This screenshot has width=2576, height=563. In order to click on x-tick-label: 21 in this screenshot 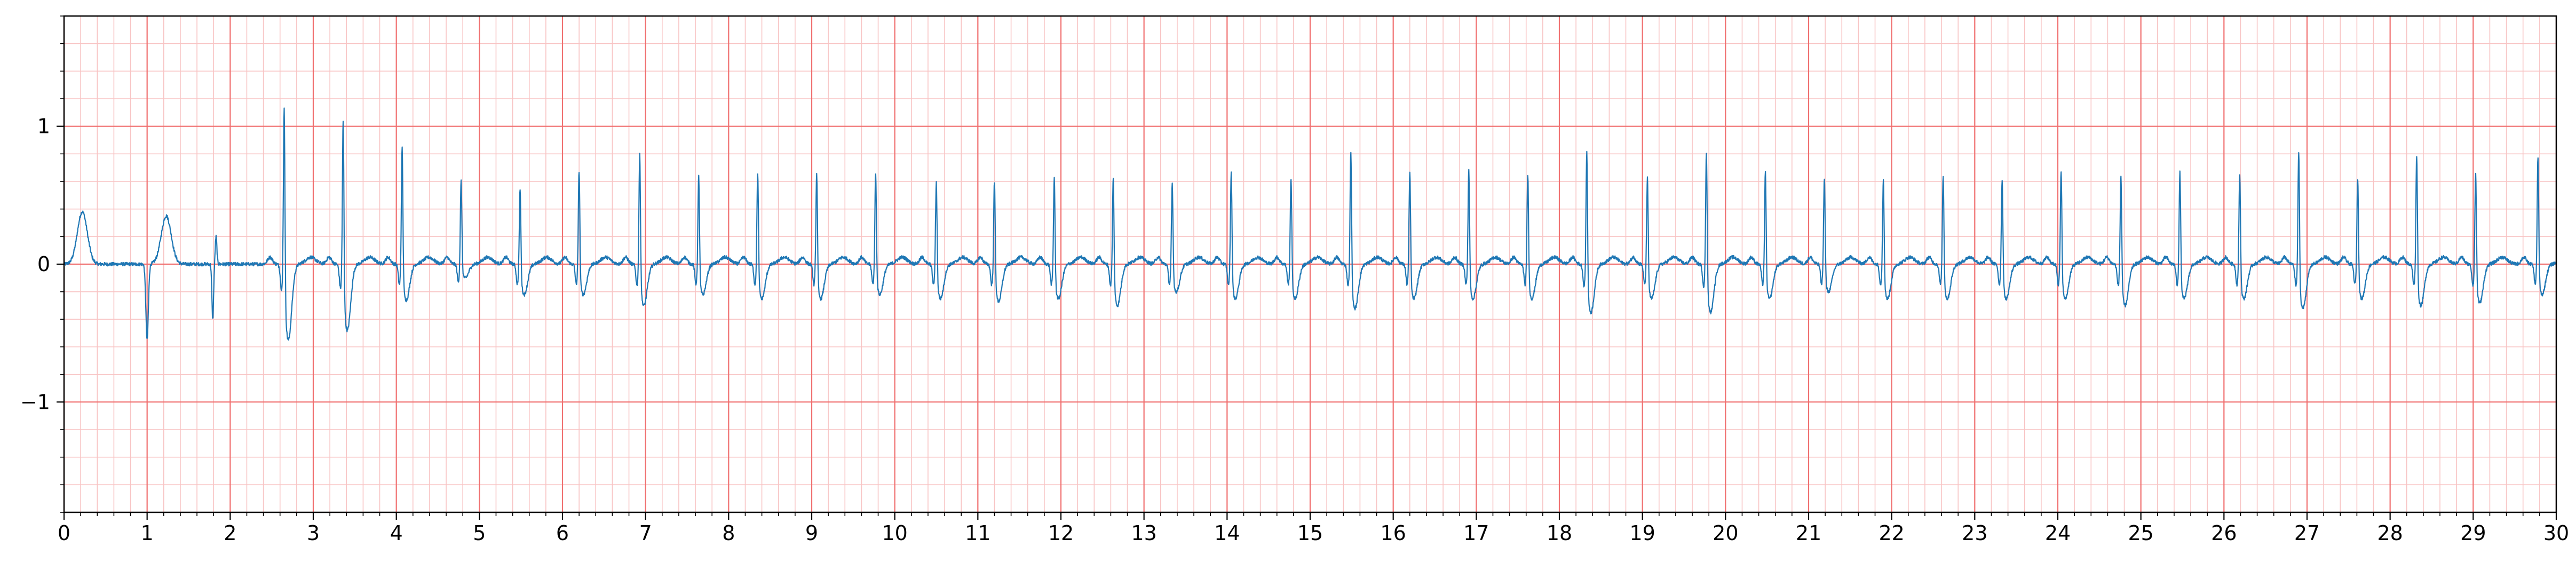, I will do `click(1808, 533)`.